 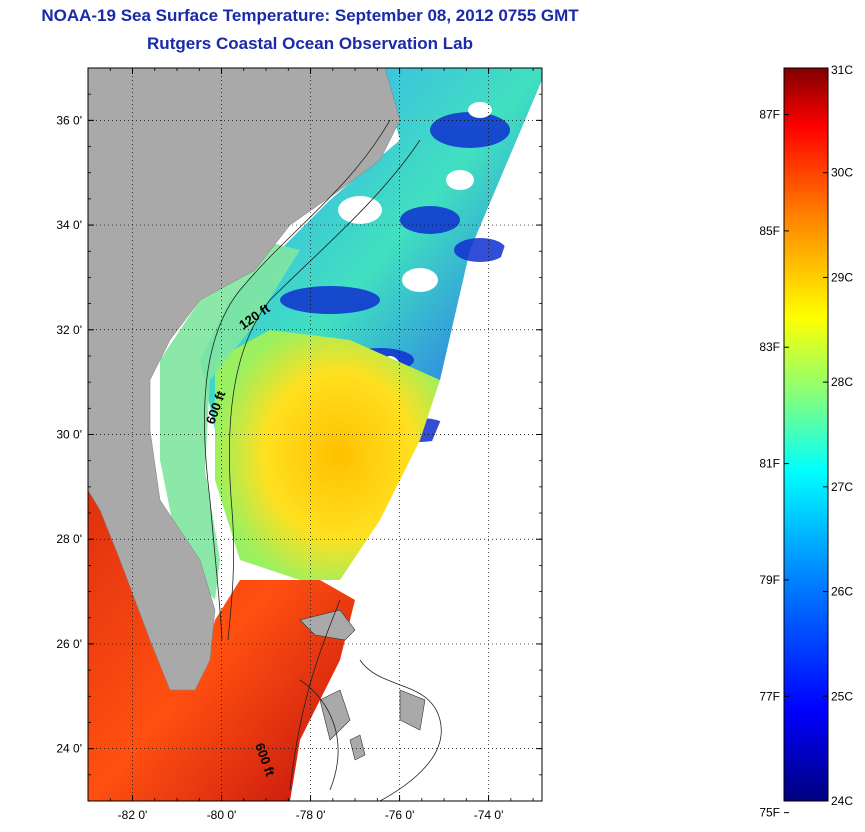 I want to click on lon-tick-label-3: -76 0', so click(x=400, y=815).